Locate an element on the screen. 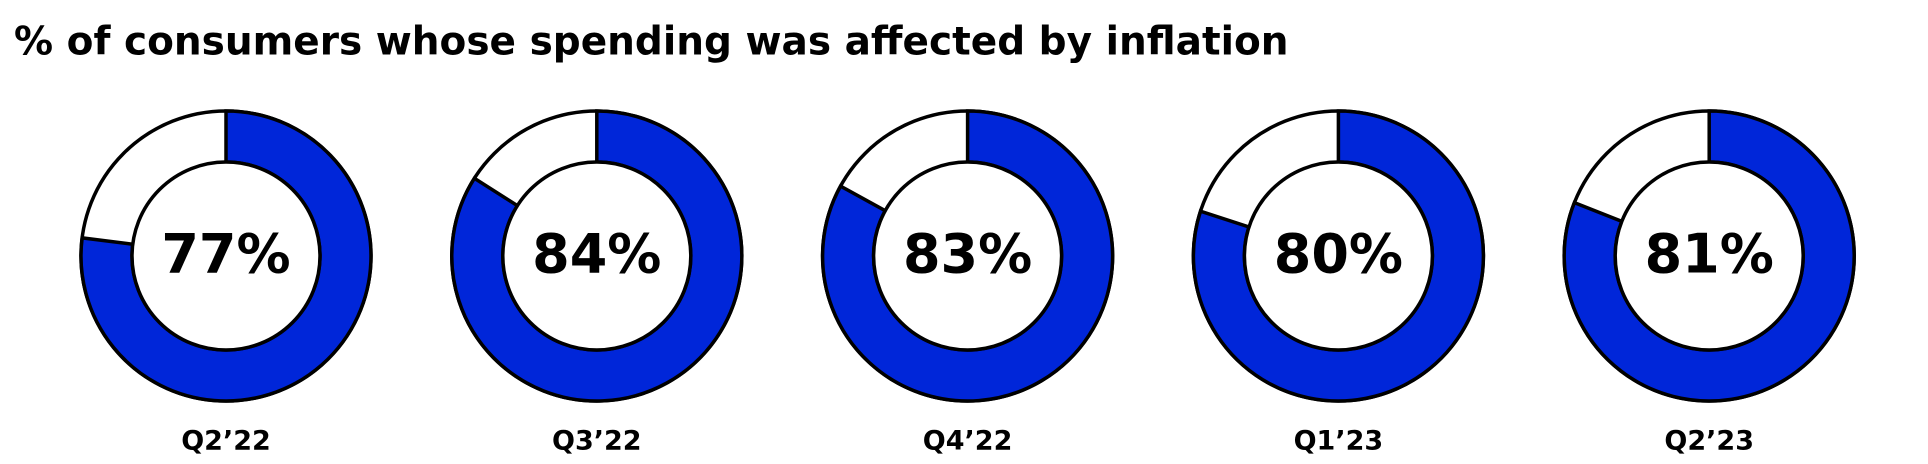  category-label: Q4’22 is located at coordinates (968, 441).